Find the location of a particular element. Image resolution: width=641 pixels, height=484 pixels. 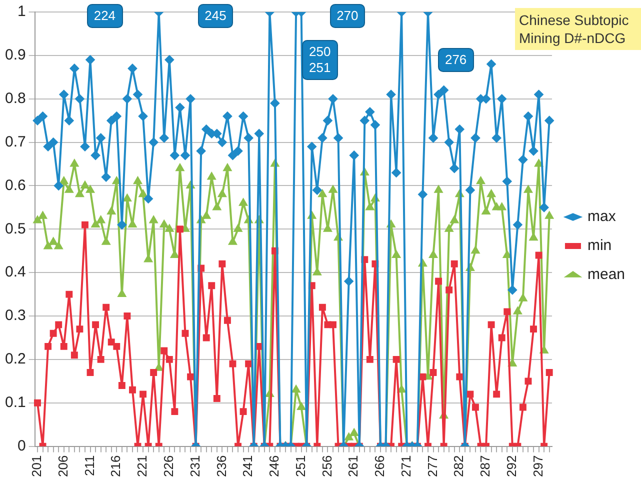

y-tick-label: 0.7 is located at coordinates (15, 141).